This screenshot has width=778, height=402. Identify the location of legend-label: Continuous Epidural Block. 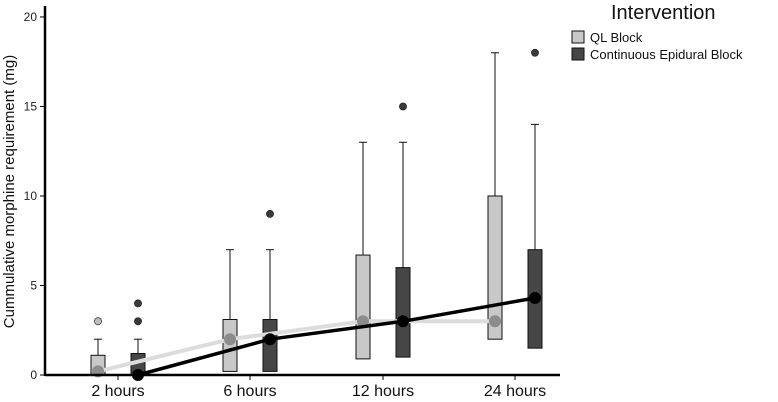
(666, 54).